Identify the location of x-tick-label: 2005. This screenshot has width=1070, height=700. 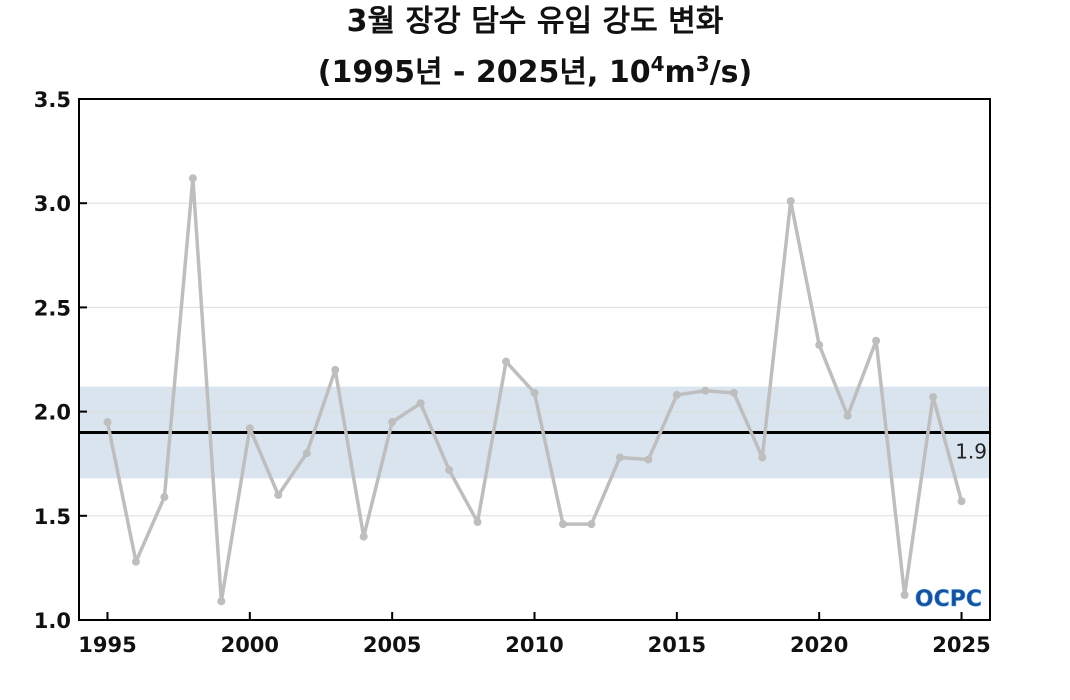
(392, 645).